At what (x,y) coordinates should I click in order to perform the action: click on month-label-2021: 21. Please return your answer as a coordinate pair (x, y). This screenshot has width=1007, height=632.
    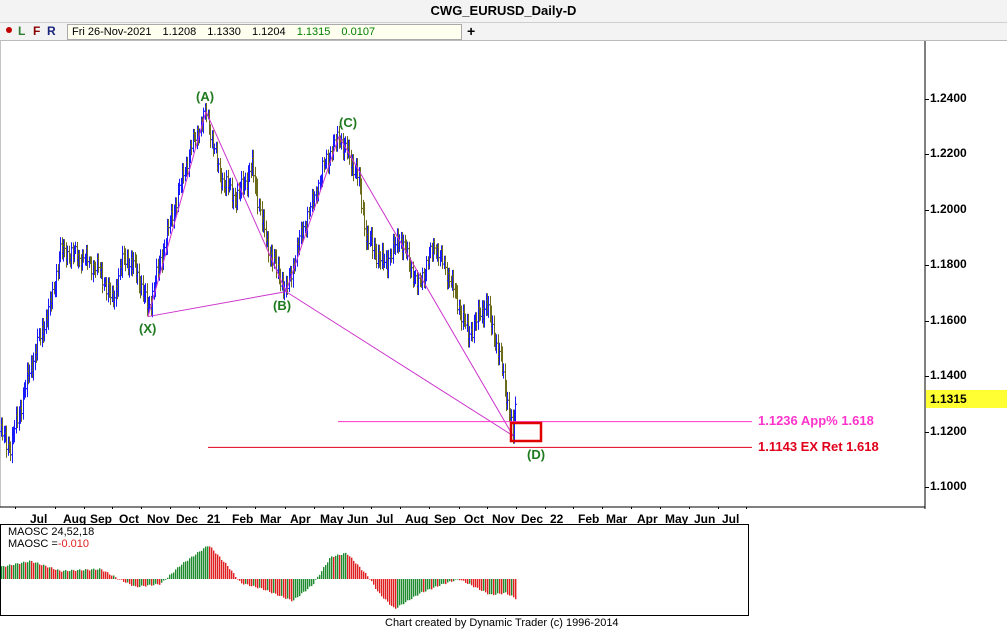
    Looking at the image, I should click on (214, 519).